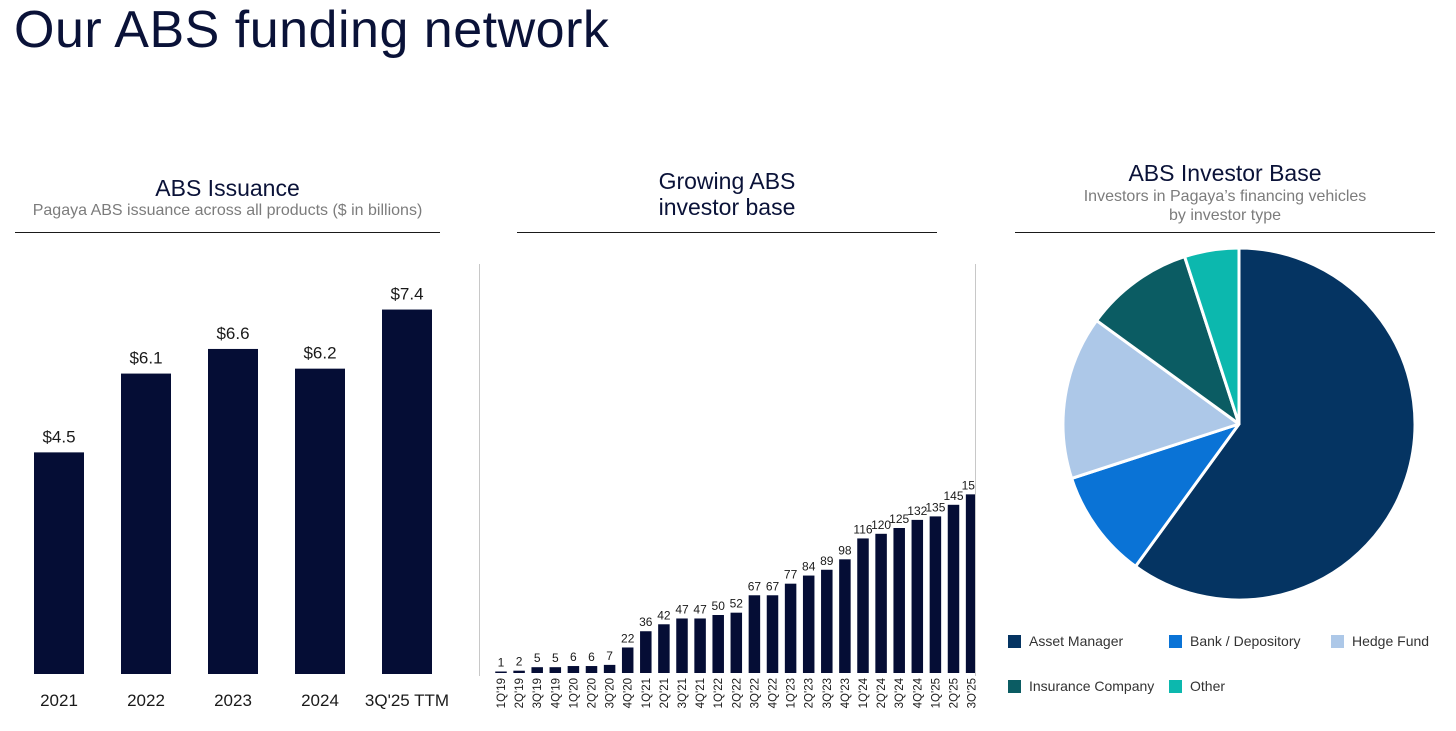 This screenshot has height=731, width=1456. What do you see at coordinates (1391, 641) in the screenshot?
I see `legend-label-hedge-fund: Hedge Fund` at bounding box center [1391, 641].